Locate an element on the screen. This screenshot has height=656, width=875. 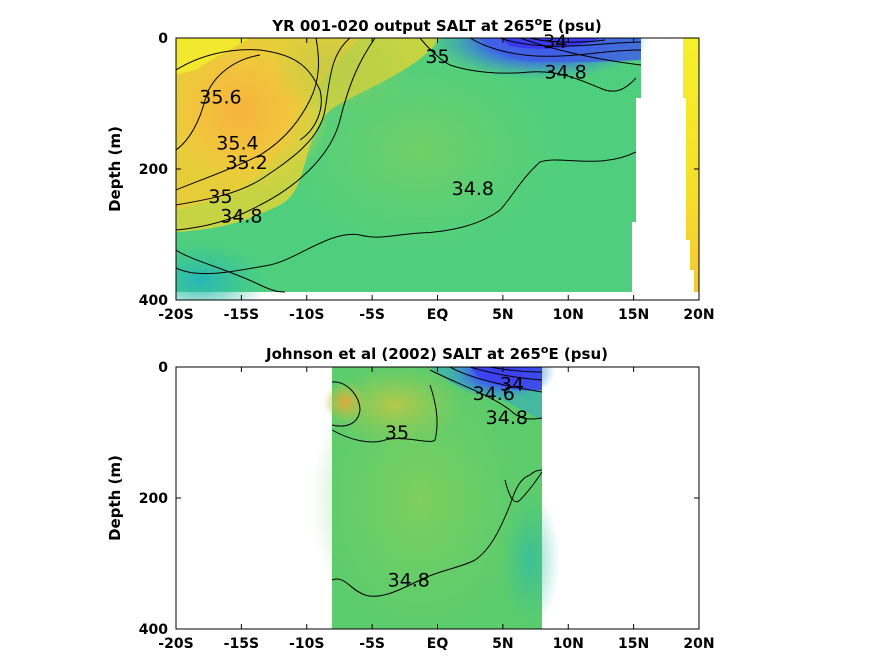
bottom-contour-label: 35 is located at coordinates (397, 433).